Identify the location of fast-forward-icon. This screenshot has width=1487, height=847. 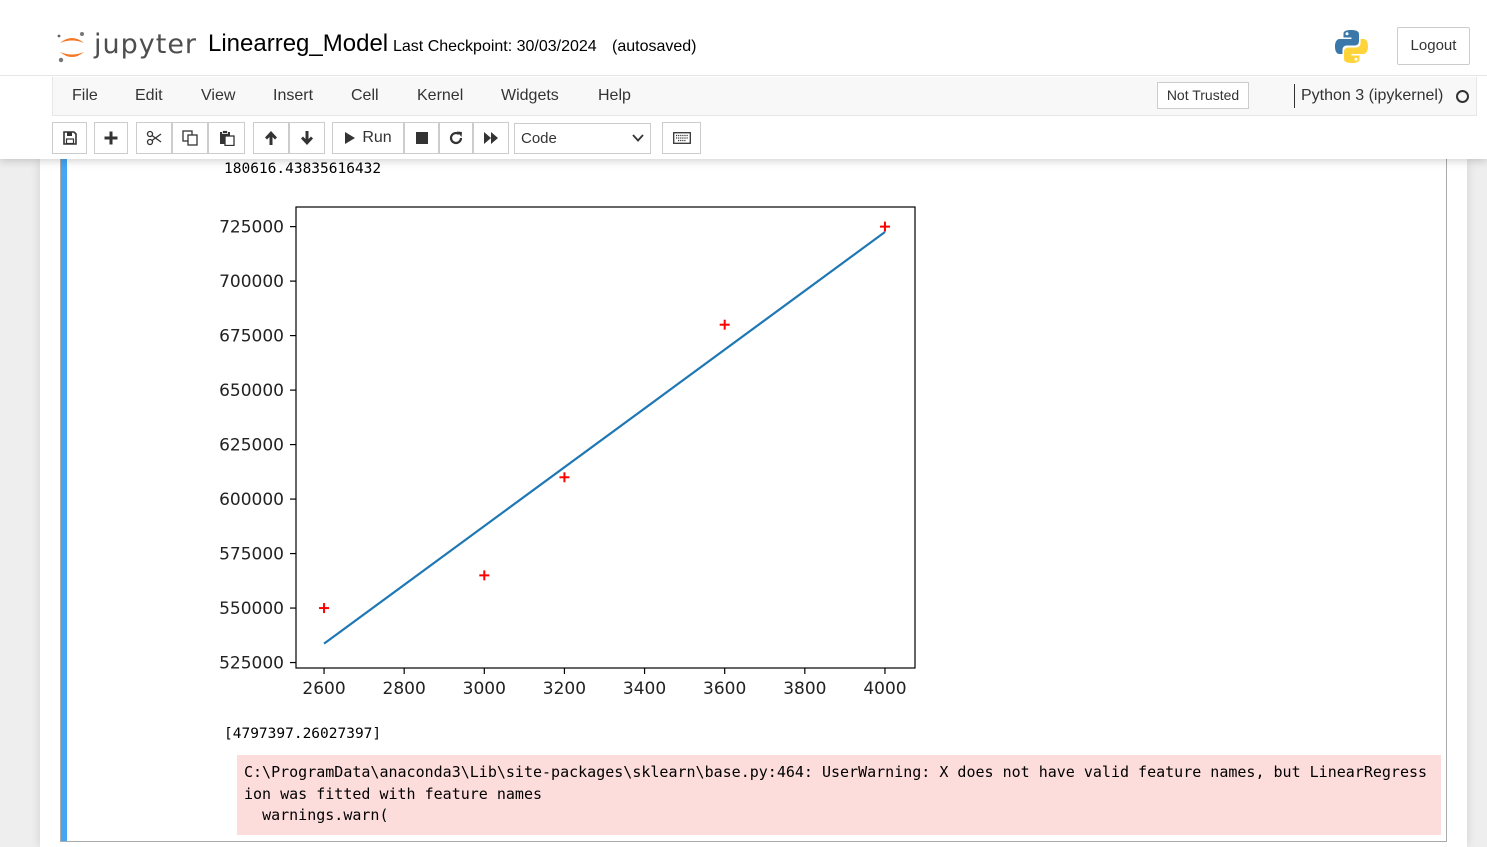
(491, 138).